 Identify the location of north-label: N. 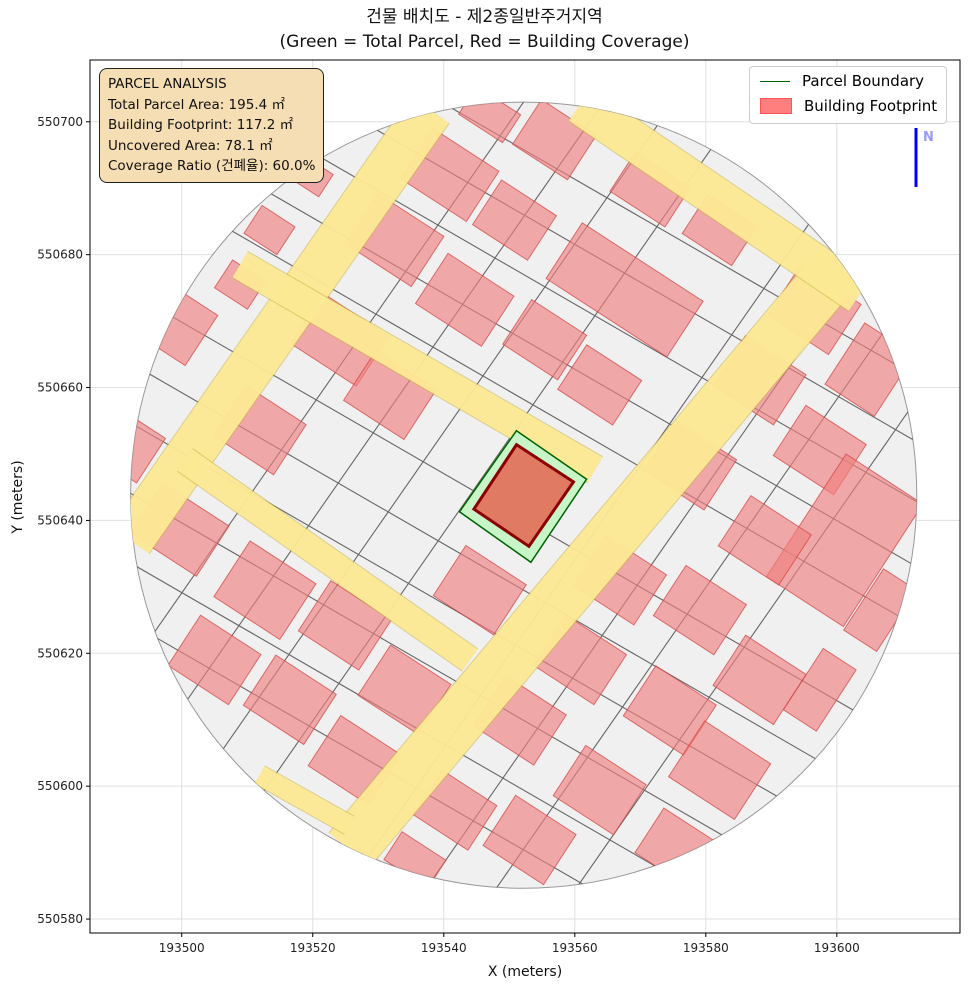
(928, 137).